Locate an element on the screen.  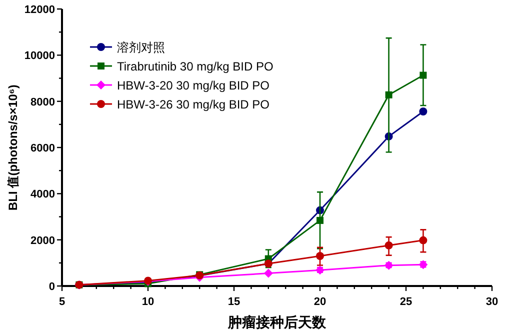
legend-label: HBW-3-26 30 mg/kg BID PO is located at coordinates (193, 105).